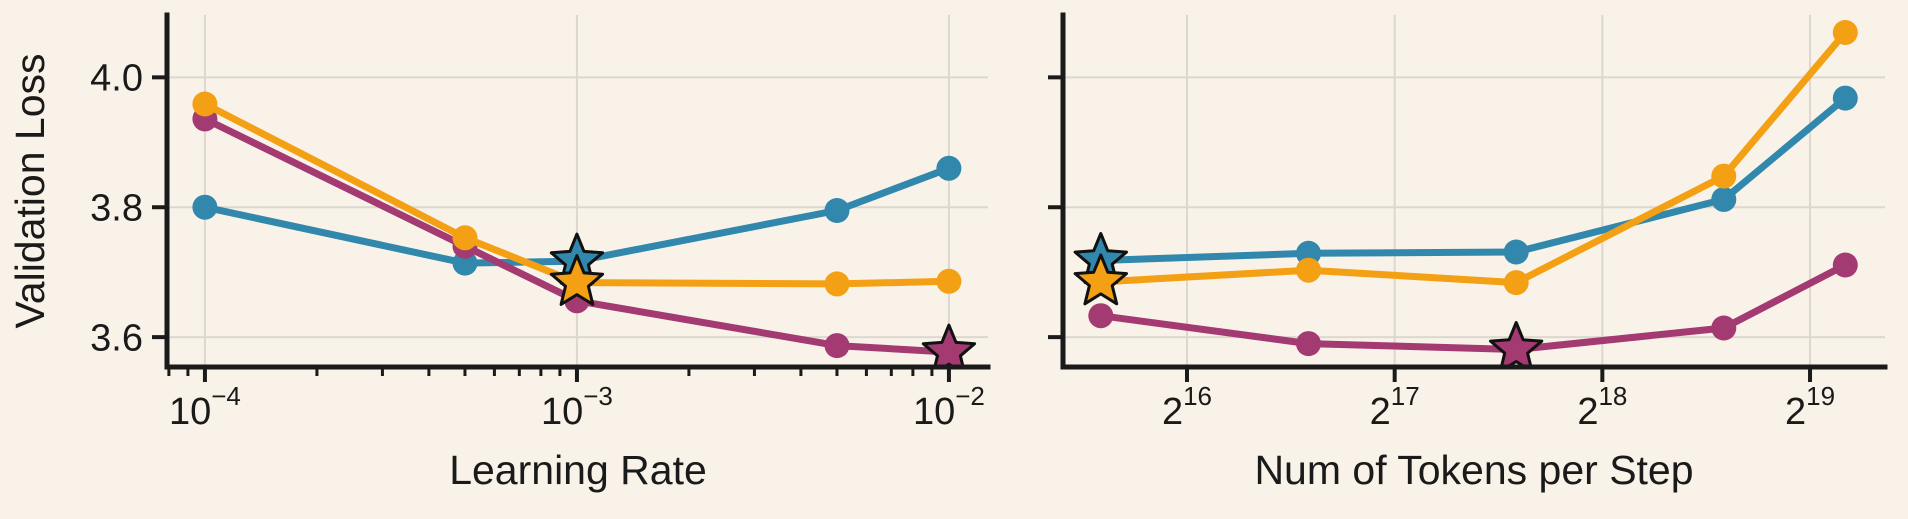  I want to click on left-x-axis-label: Learning Rate, so click(578, 470).